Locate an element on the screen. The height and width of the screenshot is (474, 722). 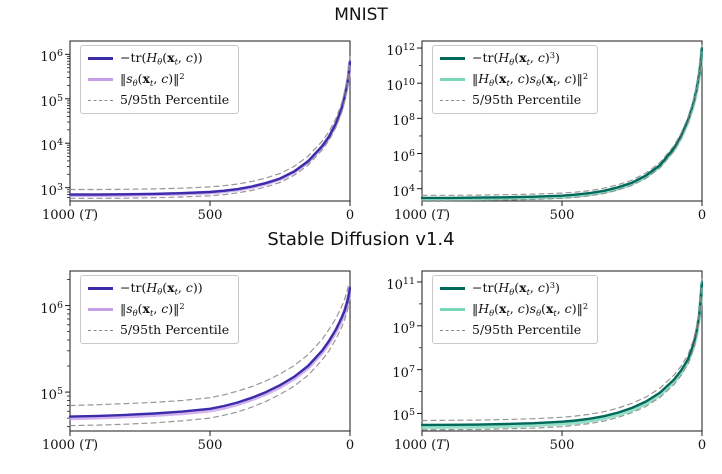
figure-title-stable-diffusion: Stable Diffusion v1.4 is located at coordinates (361, 239).